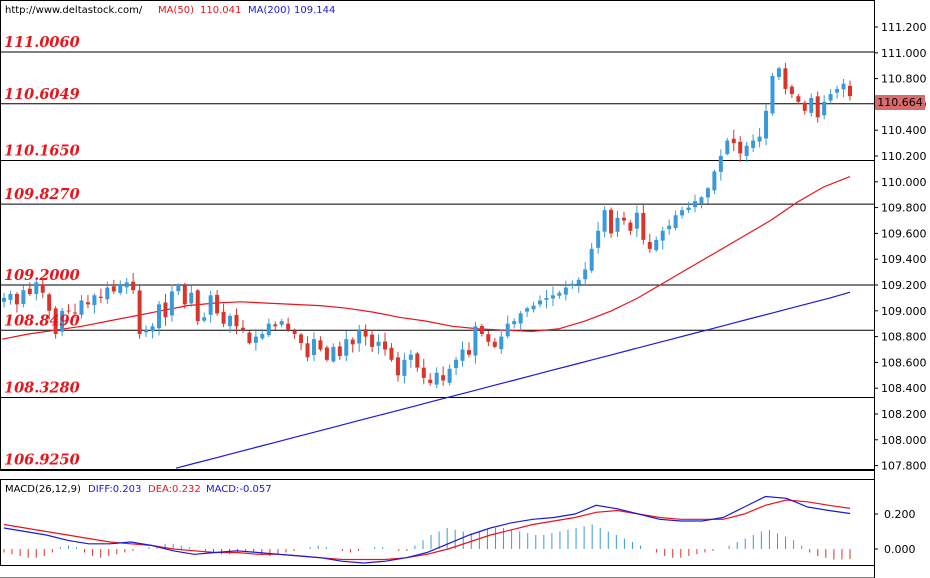 Image resolution: width=930 pixels, height=578 pixels. I want to click on macd-value: MACD:-0.057, so click(239, 489).